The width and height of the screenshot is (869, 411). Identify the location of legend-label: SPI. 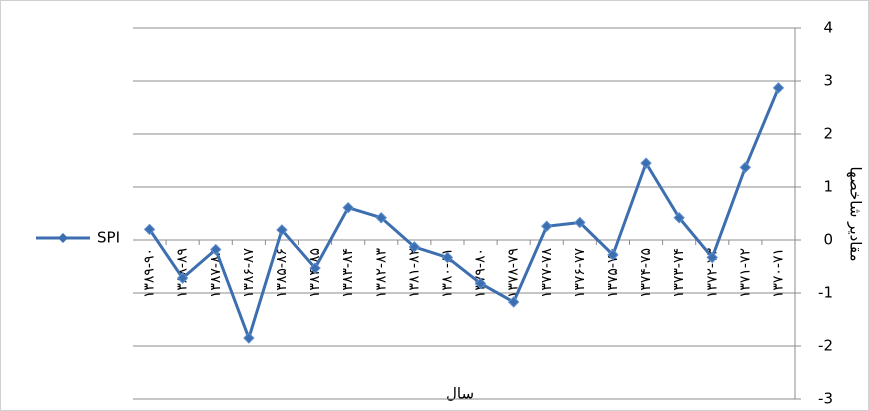
(108, 238).